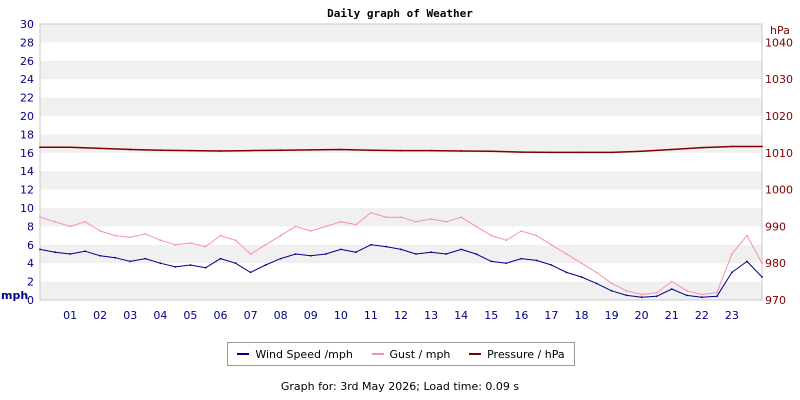 This screenshot has width=800, height=400. What do you see at coordinates (526, 354) in the screenshot?
I see `legend-label-pressure: Pressure / hPa` at bounding box center [526, 354].